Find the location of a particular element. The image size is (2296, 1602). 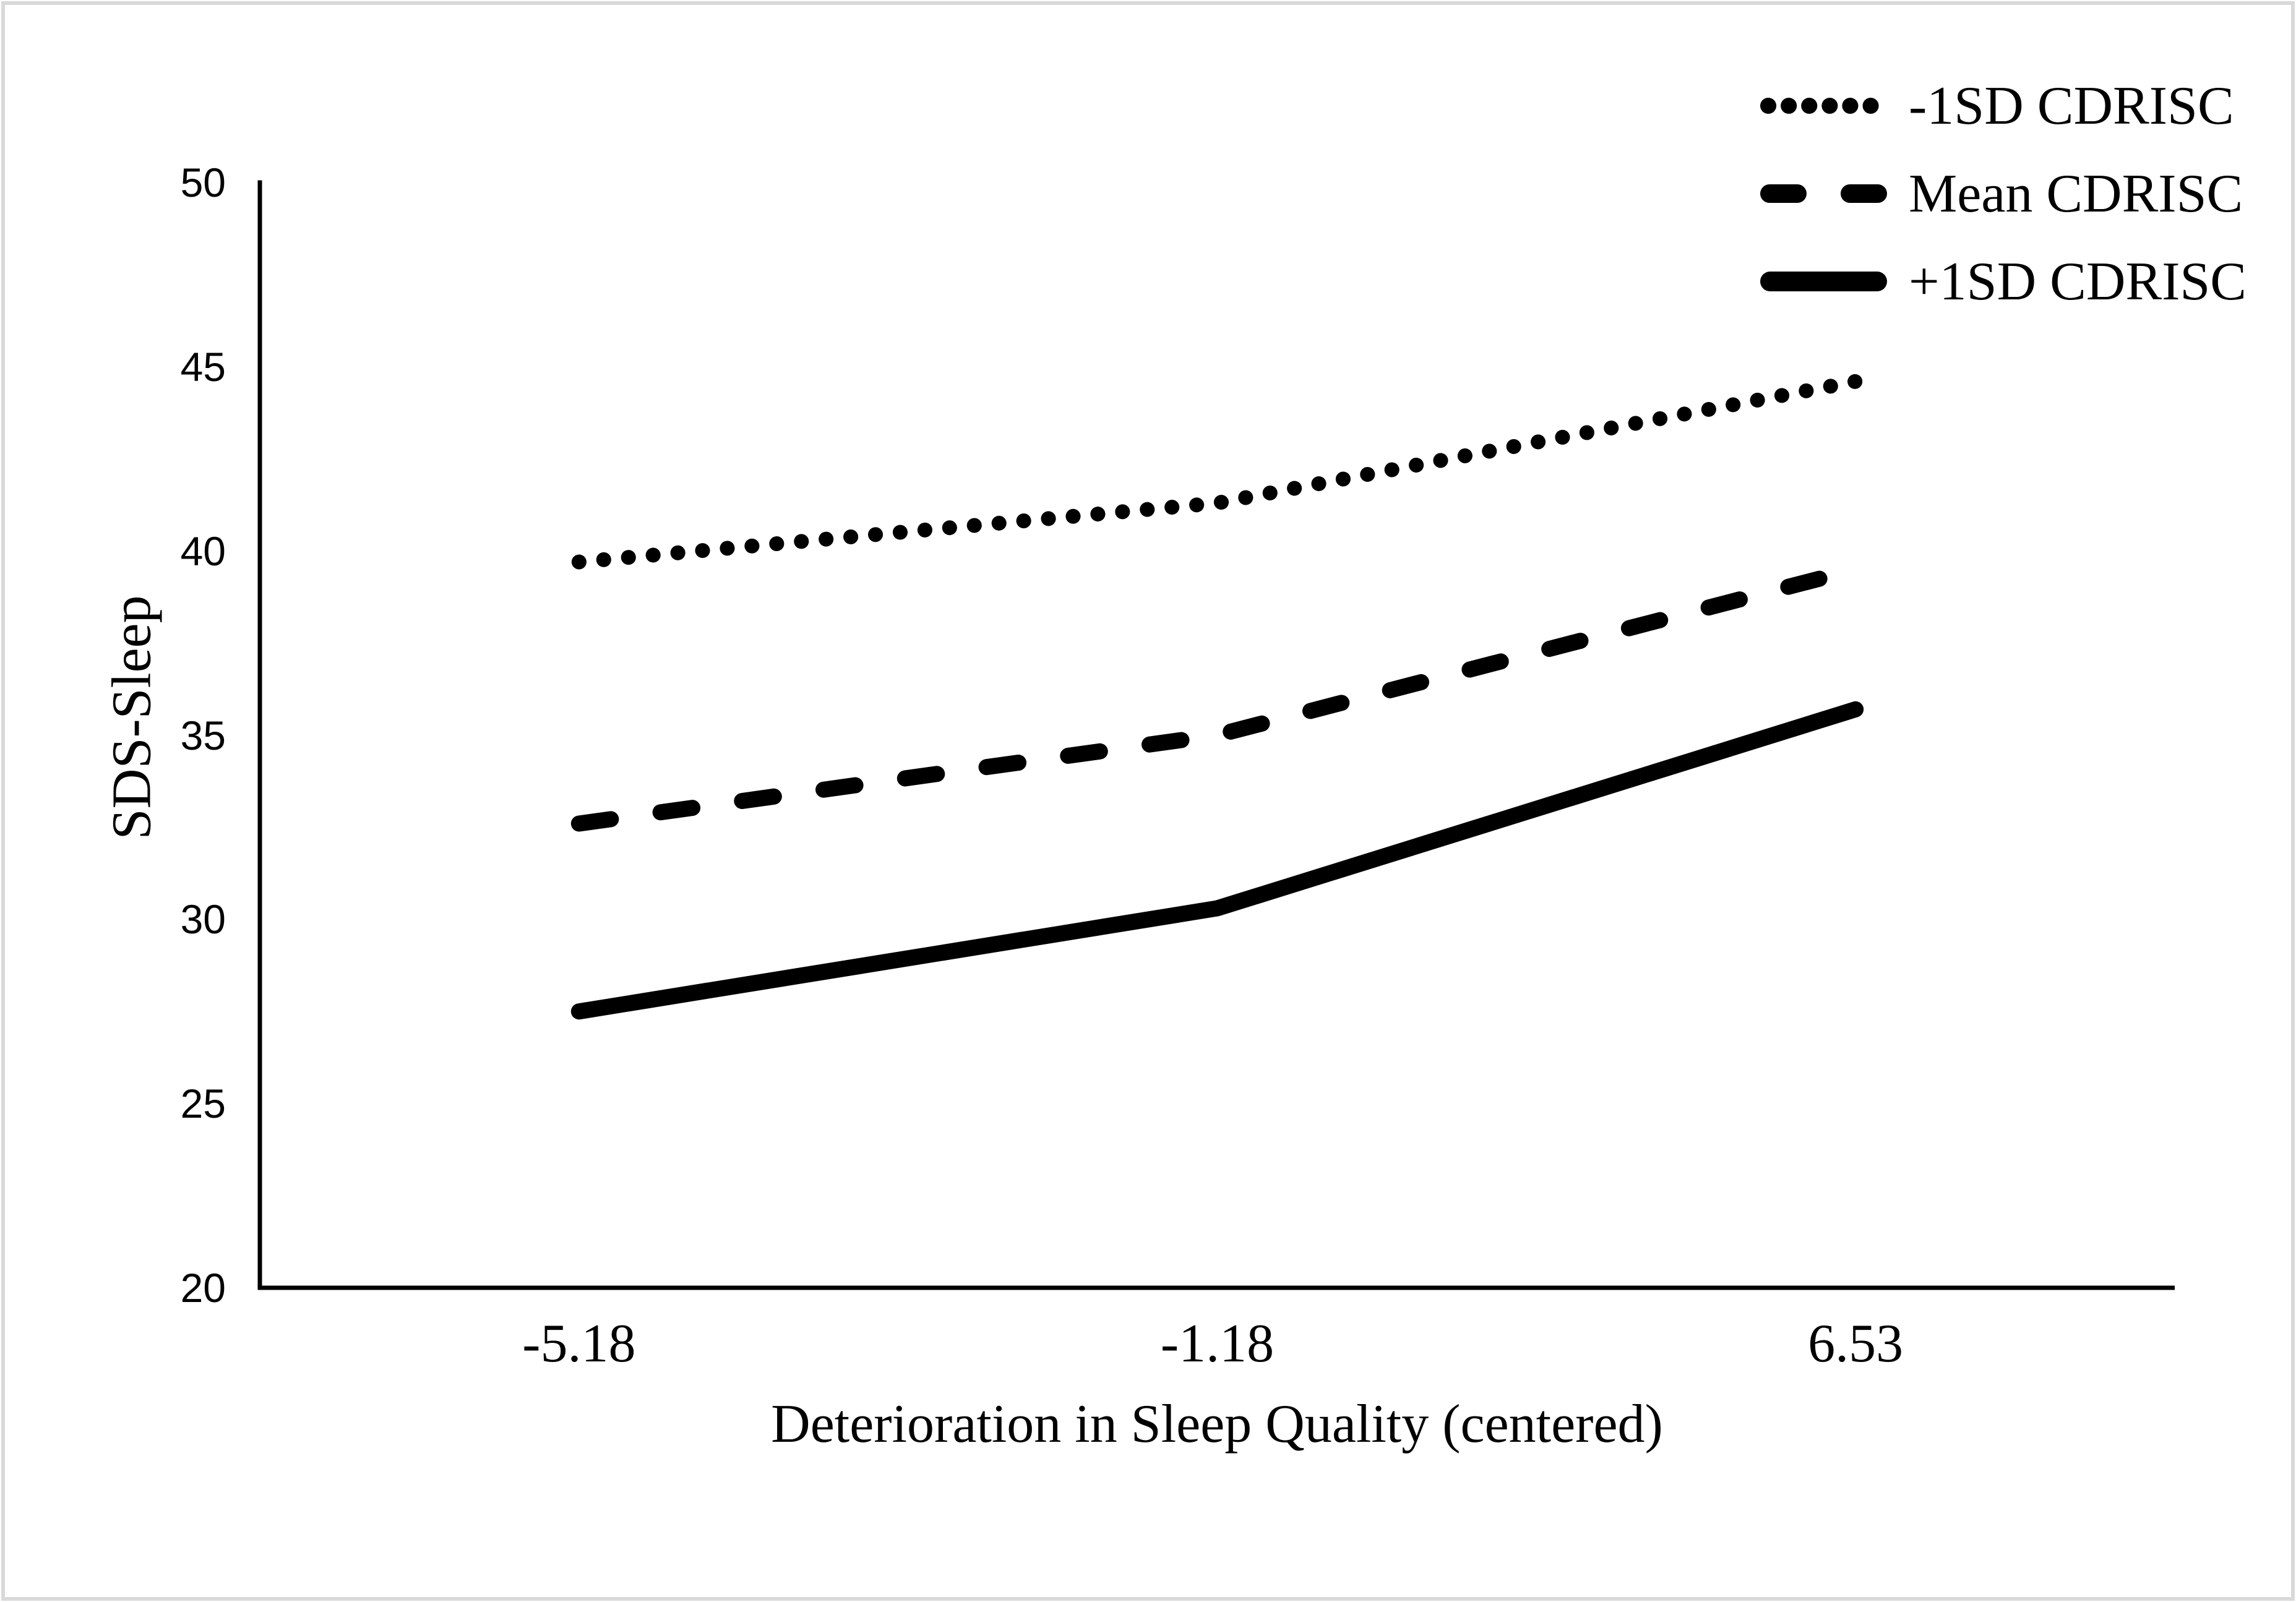

legend: -1SD CDRISC Mean CDRISC +1SD CDRISC is located at coordinates (2003, 193).